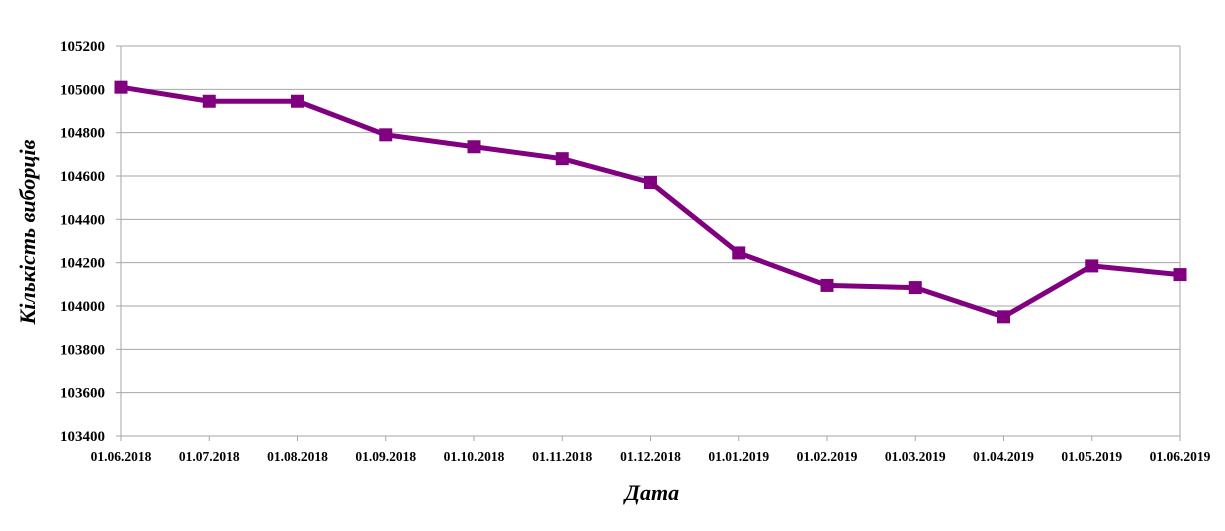 Image resolution: width=1225 pixels, height=531 pixels. I want to click on y-tick-label: 105200, so click(82, 47).